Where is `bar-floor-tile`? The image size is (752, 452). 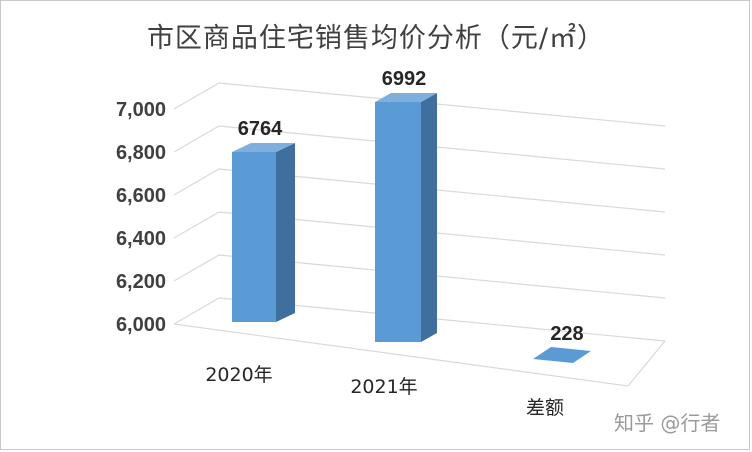 bar-floor-tile is located at coordinates (562, 355).